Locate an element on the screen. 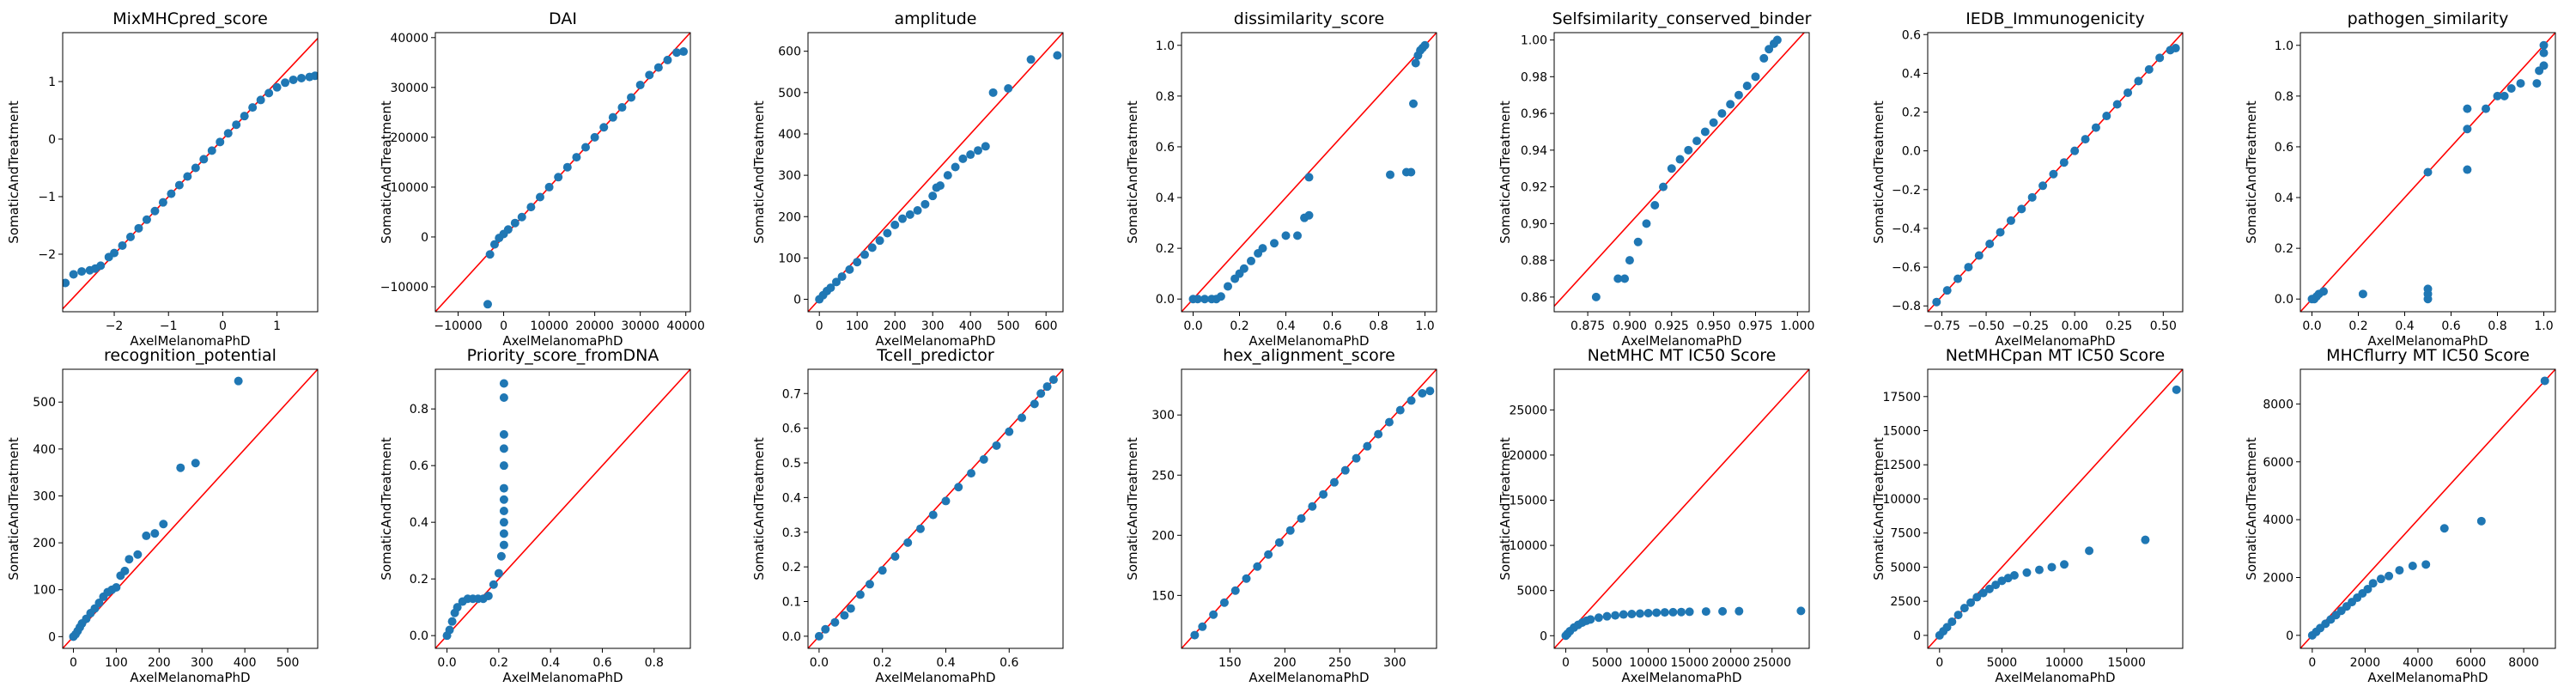  x-tick-label: 0.00 is located at coordinates (2075, 326).